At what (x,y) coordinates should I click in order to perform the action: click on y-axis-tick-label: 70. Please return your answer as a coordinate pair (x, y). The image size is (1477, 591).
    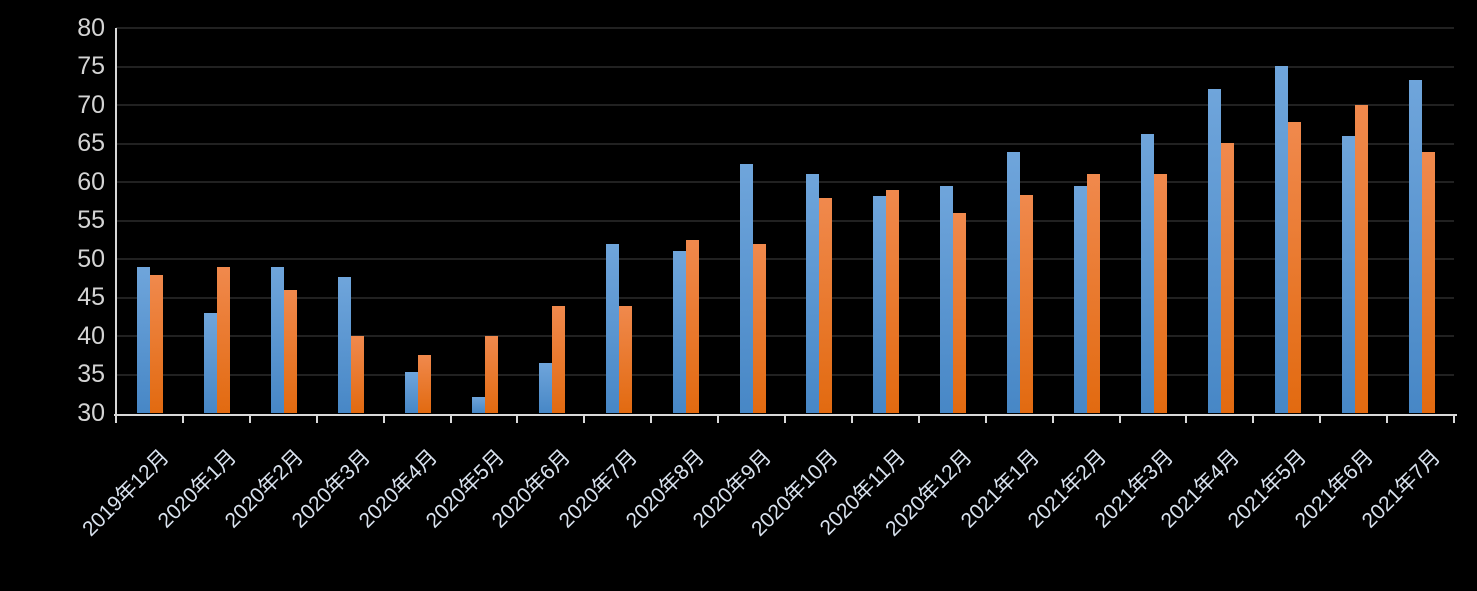
    Looking at the image, I should click on (91, 104).